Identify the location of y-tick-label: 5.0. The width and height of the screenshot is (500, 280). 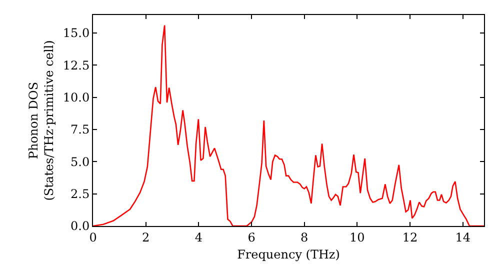
(80, 161).